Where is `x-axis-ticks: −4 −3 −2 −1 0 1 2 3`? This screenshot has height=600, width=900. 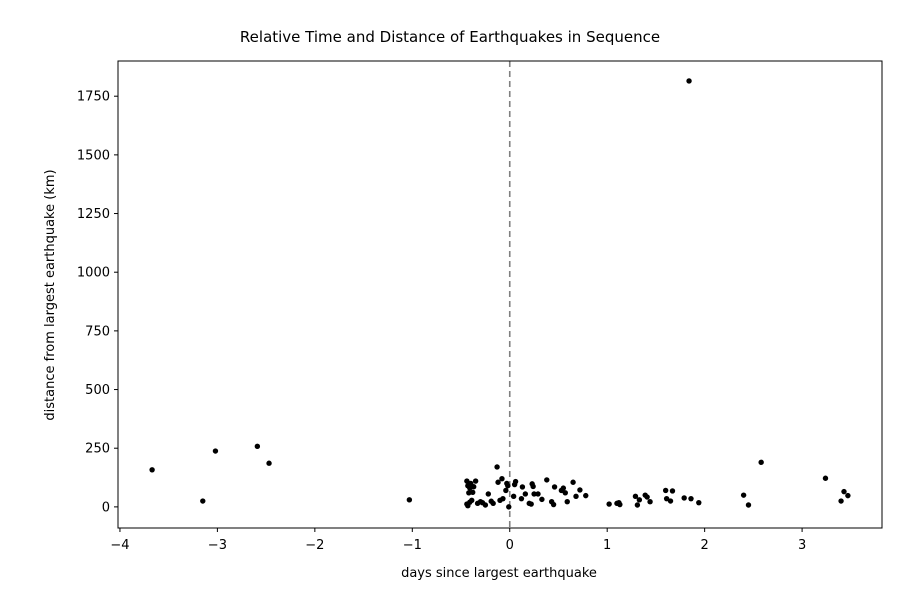
x-axis-ticks: −4 −3 −2 −1 0 1 2 3 is located at coordinates (458, 540).